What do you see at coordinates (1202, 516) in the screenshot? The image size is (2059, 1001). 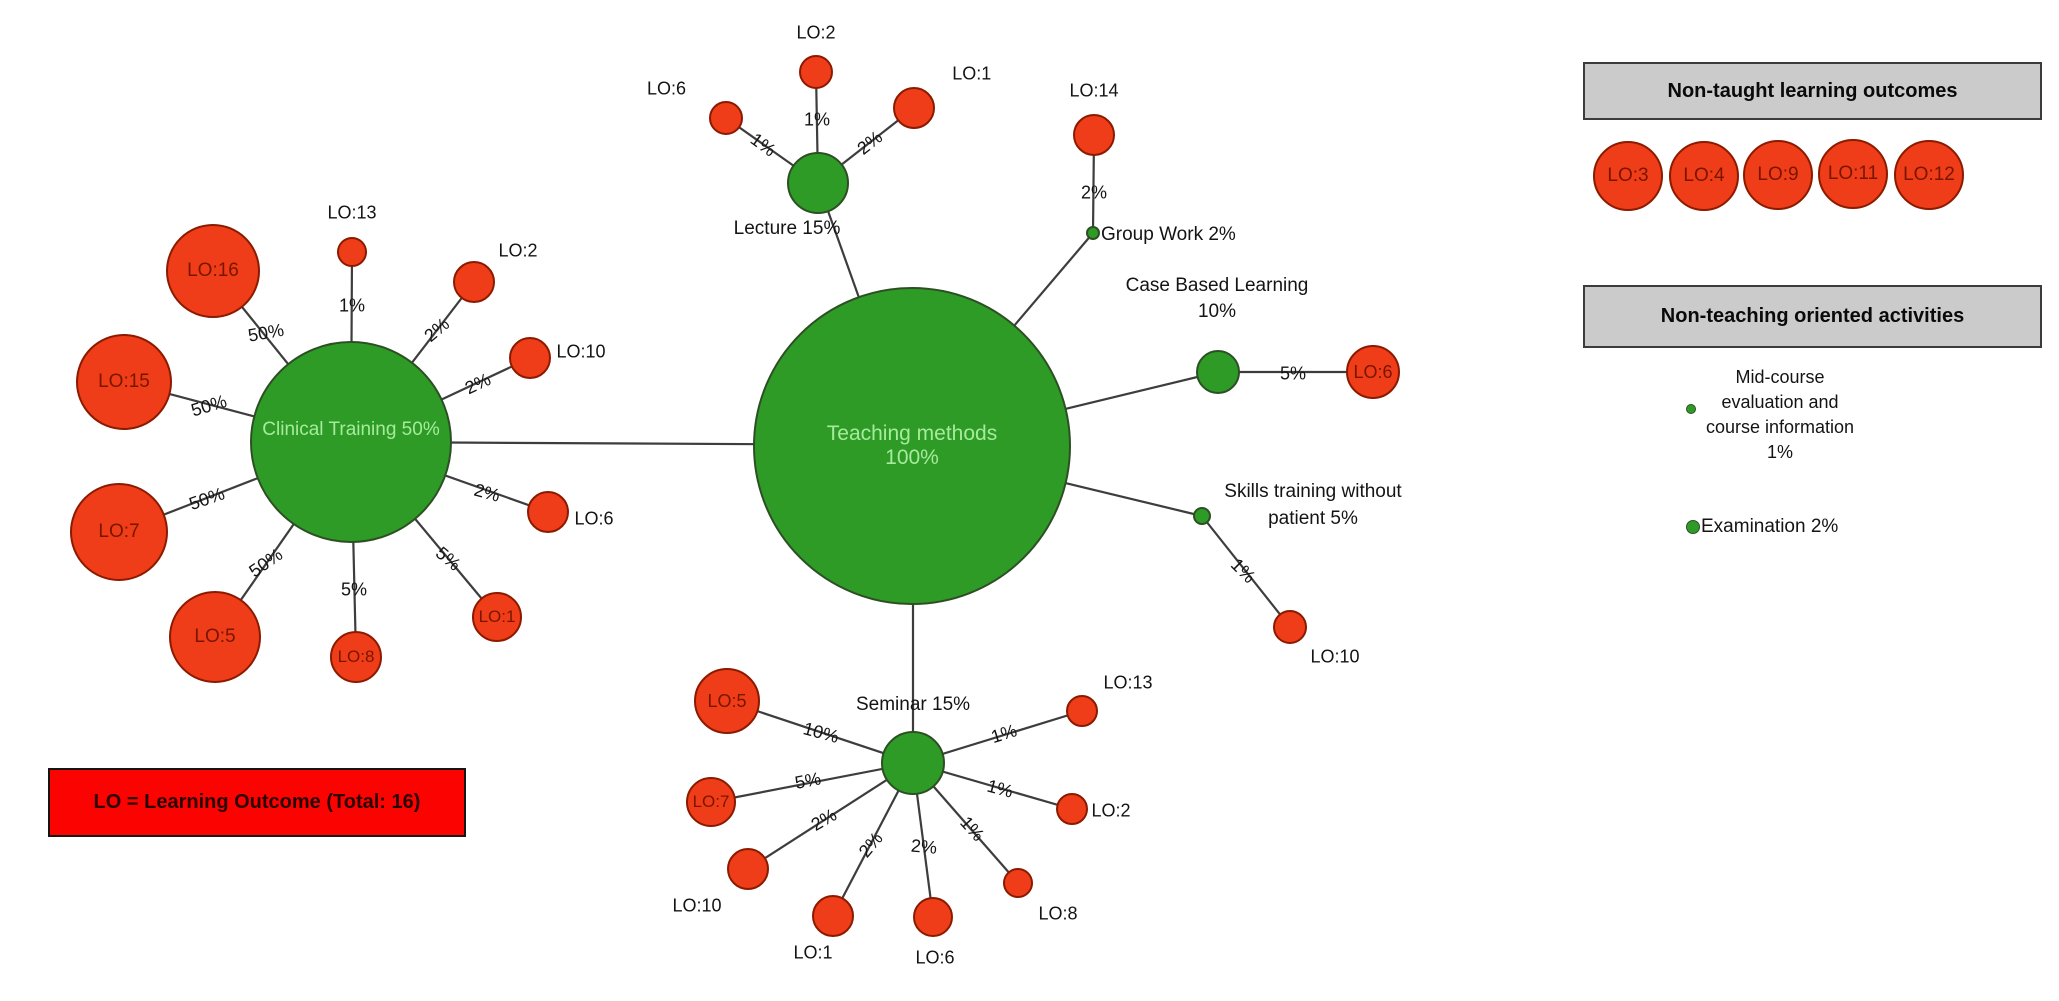 I see `node-skills-training-dot` at bounding box center [1202, 516].